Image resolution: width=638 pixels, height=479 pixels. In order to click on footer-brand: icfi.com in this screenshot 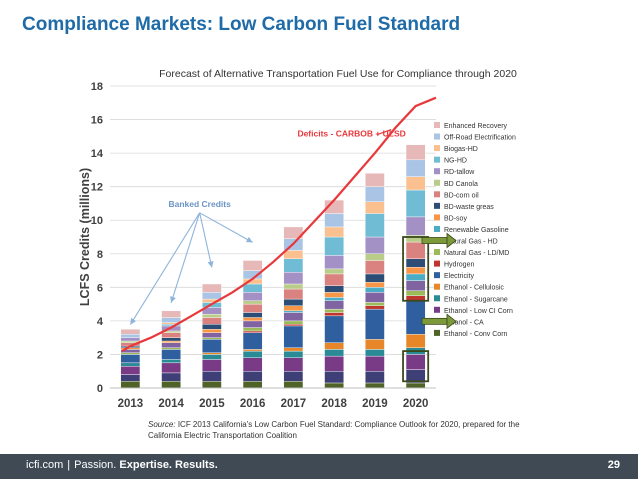, I will do `click(45, 465)`.